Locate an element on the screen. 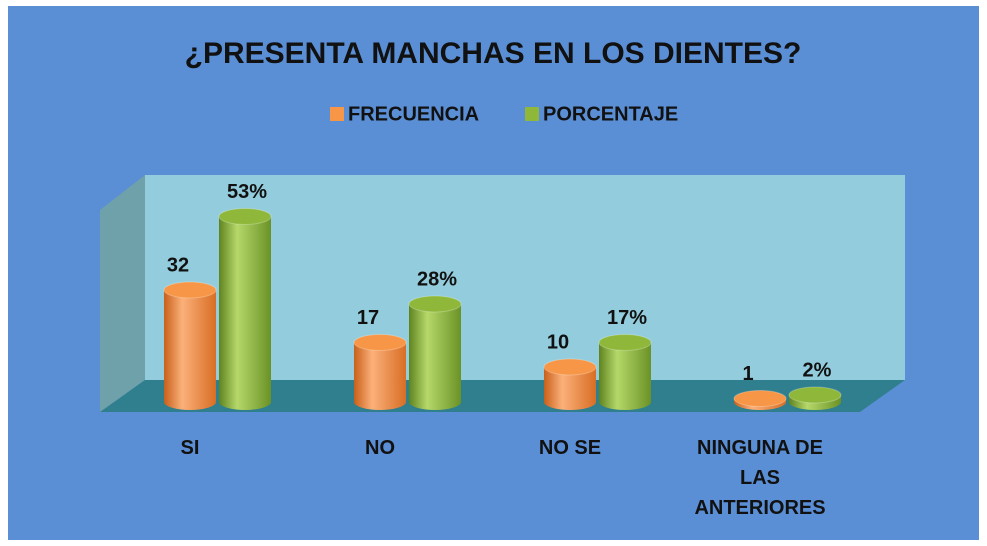 This screenshot has width=987, height=546. x-tick-label: NO SE is located at coordinates (570, 448).